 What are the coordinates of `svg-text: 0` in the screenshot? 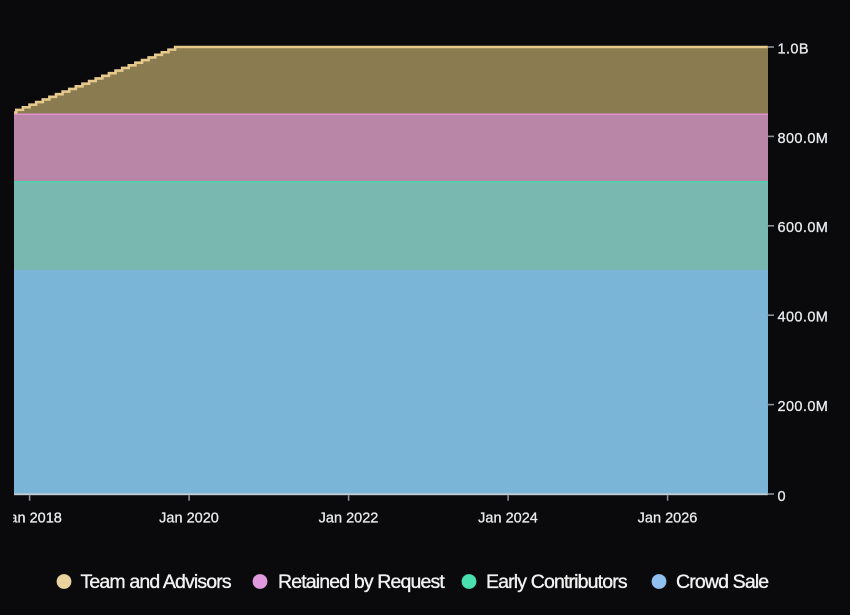 It's located at (782, 497).